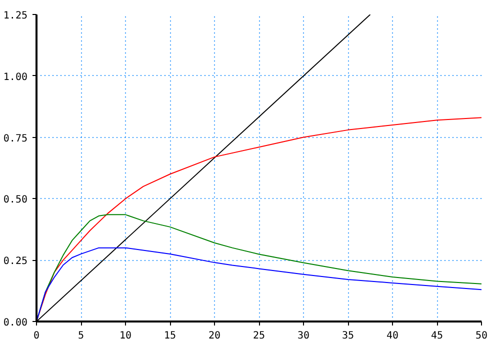  What do you see at coordinates (15, 323) in the screenshot?
I see `y-tick-label: 0.00` at bounding box center [15, 323].